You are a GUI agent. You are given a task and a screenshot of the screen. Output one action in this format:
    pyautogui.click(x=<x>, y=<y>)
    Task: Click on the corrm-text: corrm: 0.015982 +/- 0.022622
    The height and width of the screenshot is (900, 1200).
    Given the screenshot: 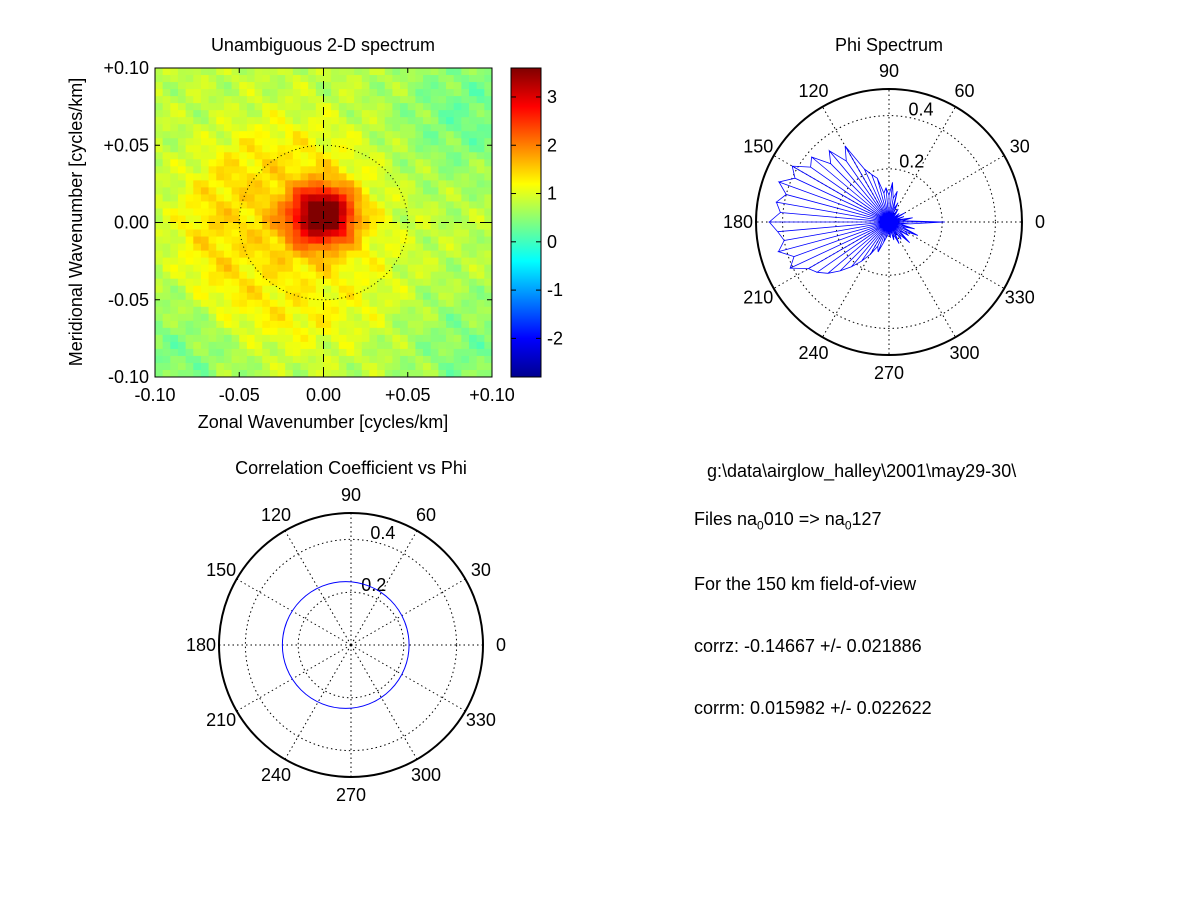 What is the action you would take?
    pyautogui.click(x=813, y=708)
    